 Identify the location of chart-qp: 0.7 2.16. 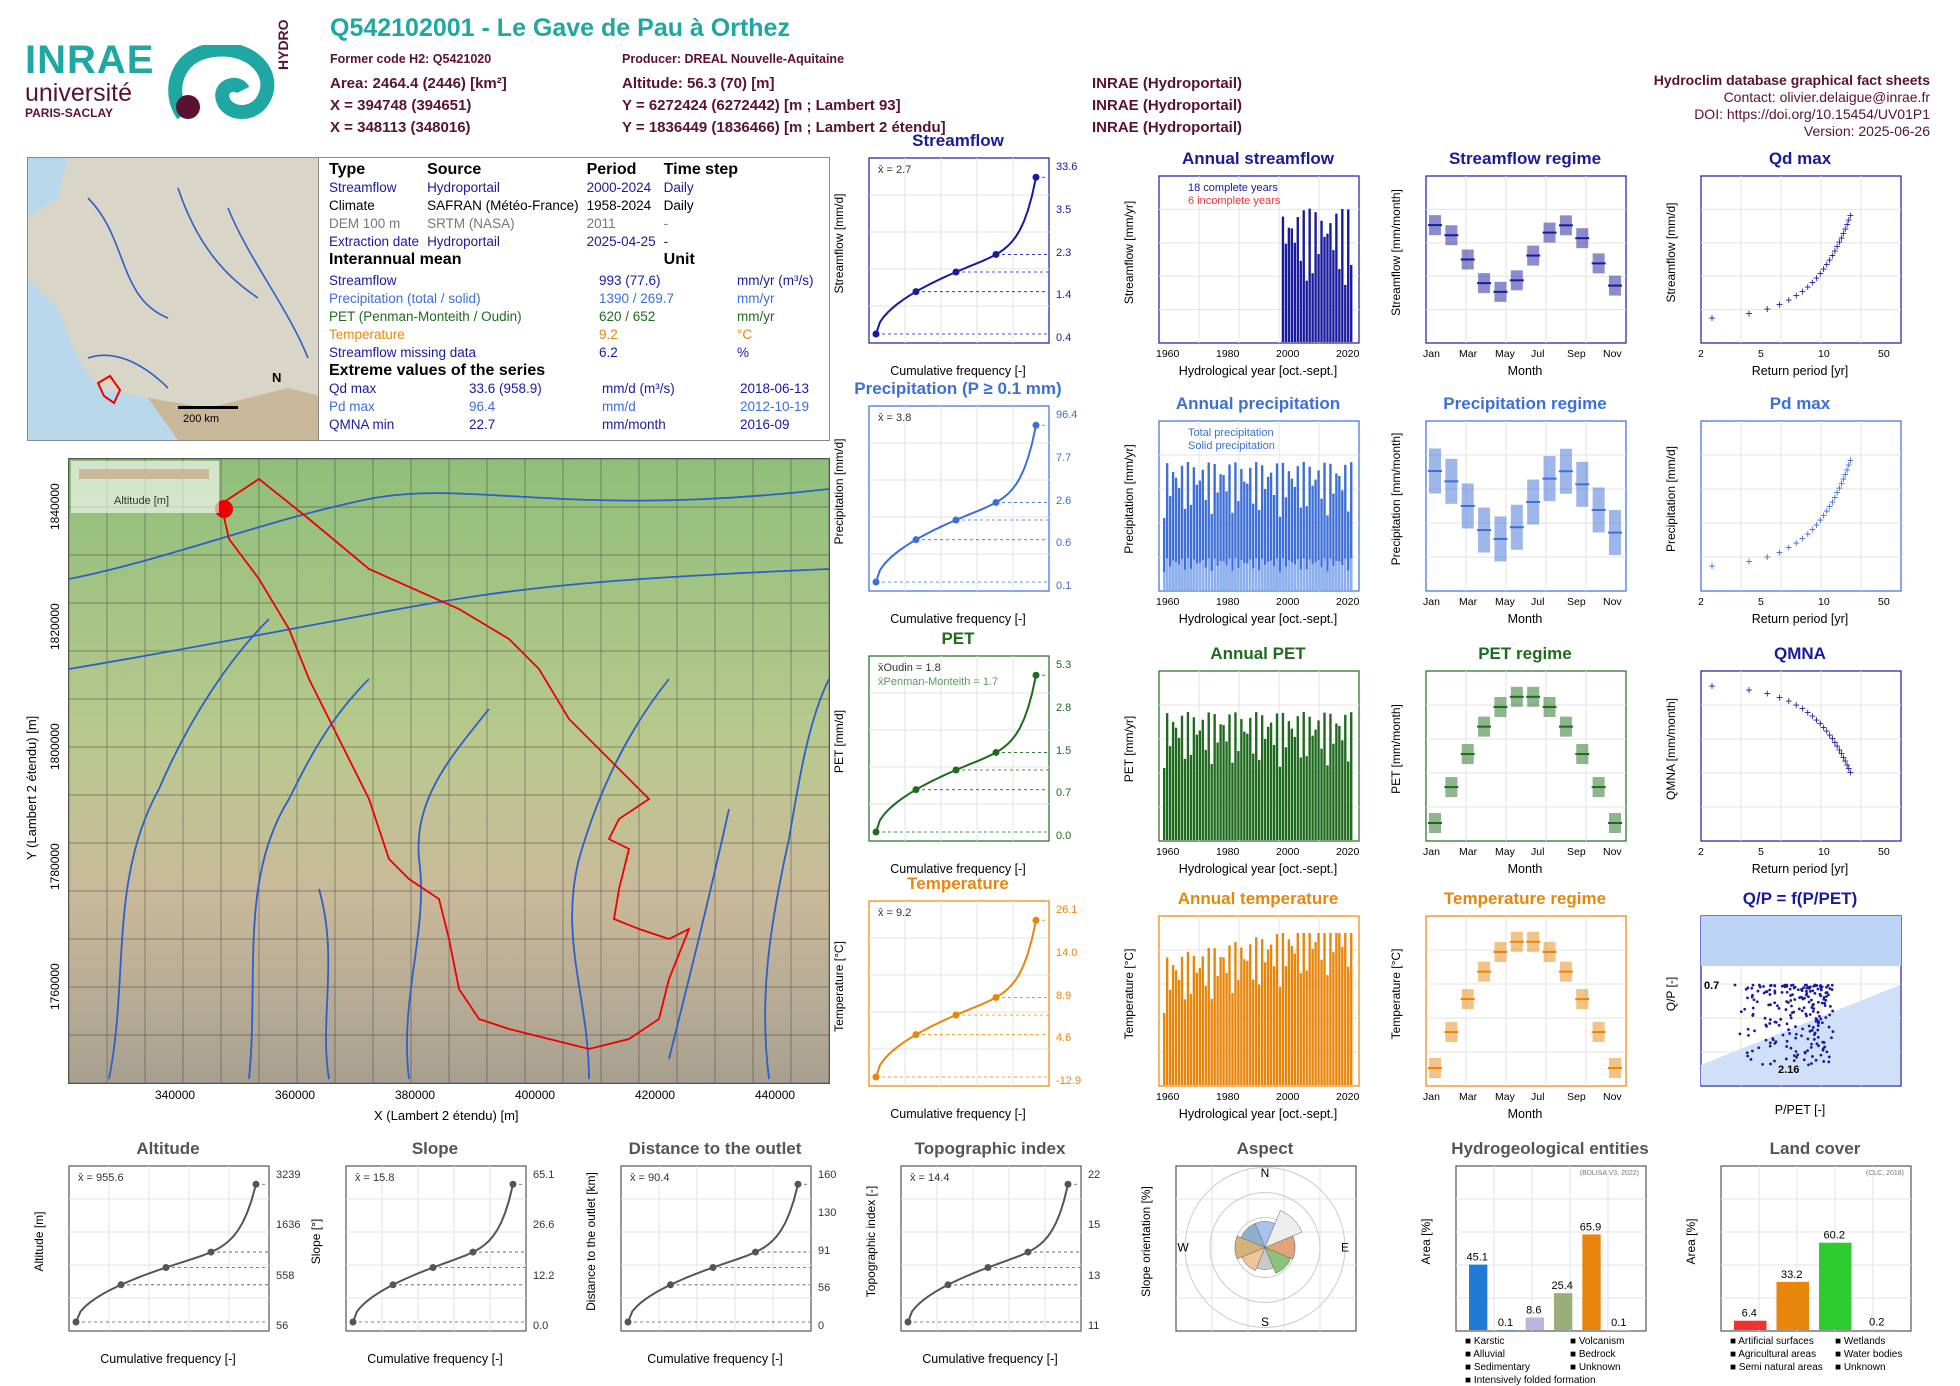
(1801, 1001).